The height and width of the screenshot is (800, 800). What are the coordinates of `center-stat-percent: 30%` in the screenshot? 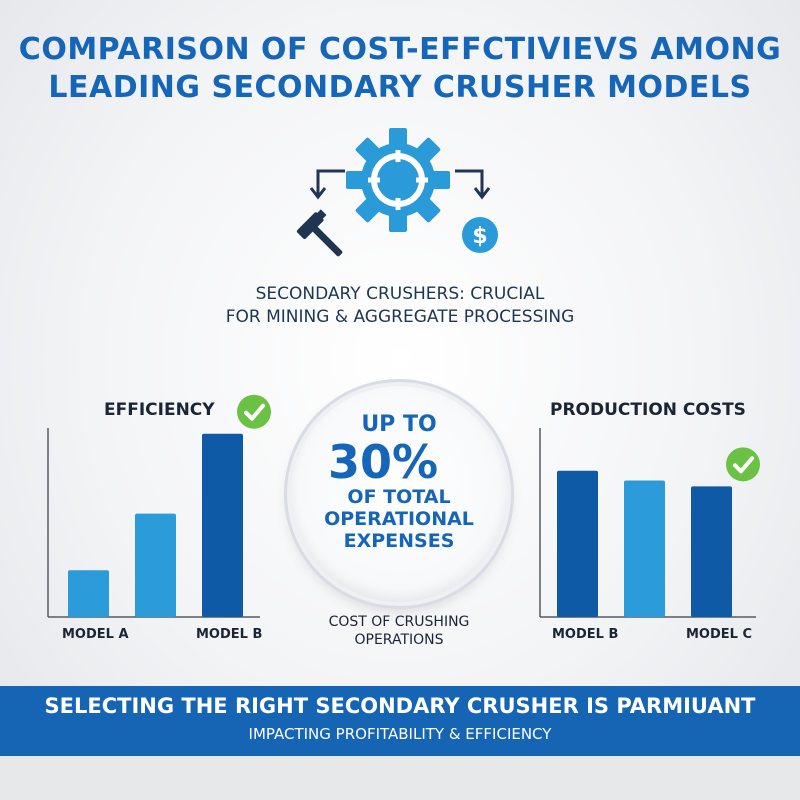 It's located at (383, 462).